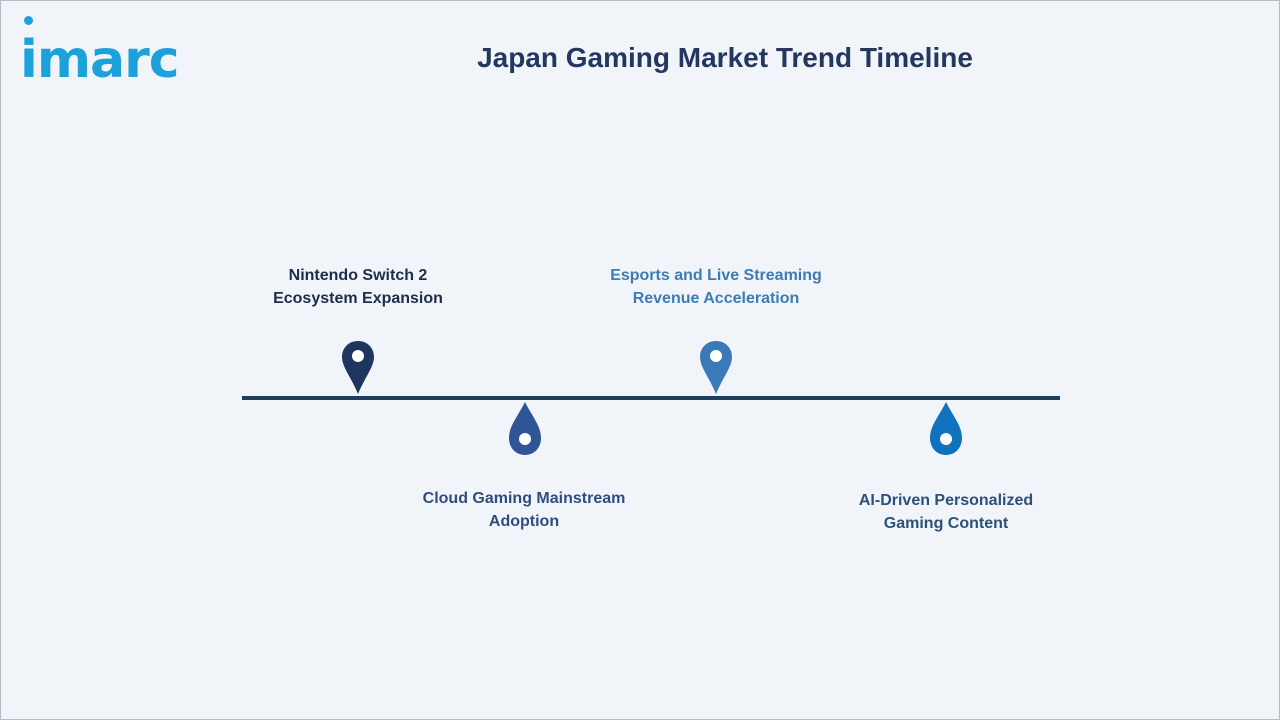 The image size is (1280, 720). Describe the element at coordinates (524, 498) in the screenshot. I see `event-label-2-line1: Cloud Gaming Mainstream` at that location.